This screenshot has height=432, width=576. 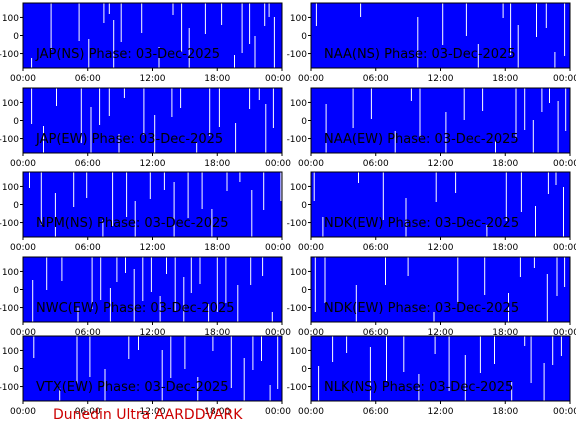 I want to click on panel-title: VTX(EW) Phase: 03-Dec-2025, so click(x=132, y=387).